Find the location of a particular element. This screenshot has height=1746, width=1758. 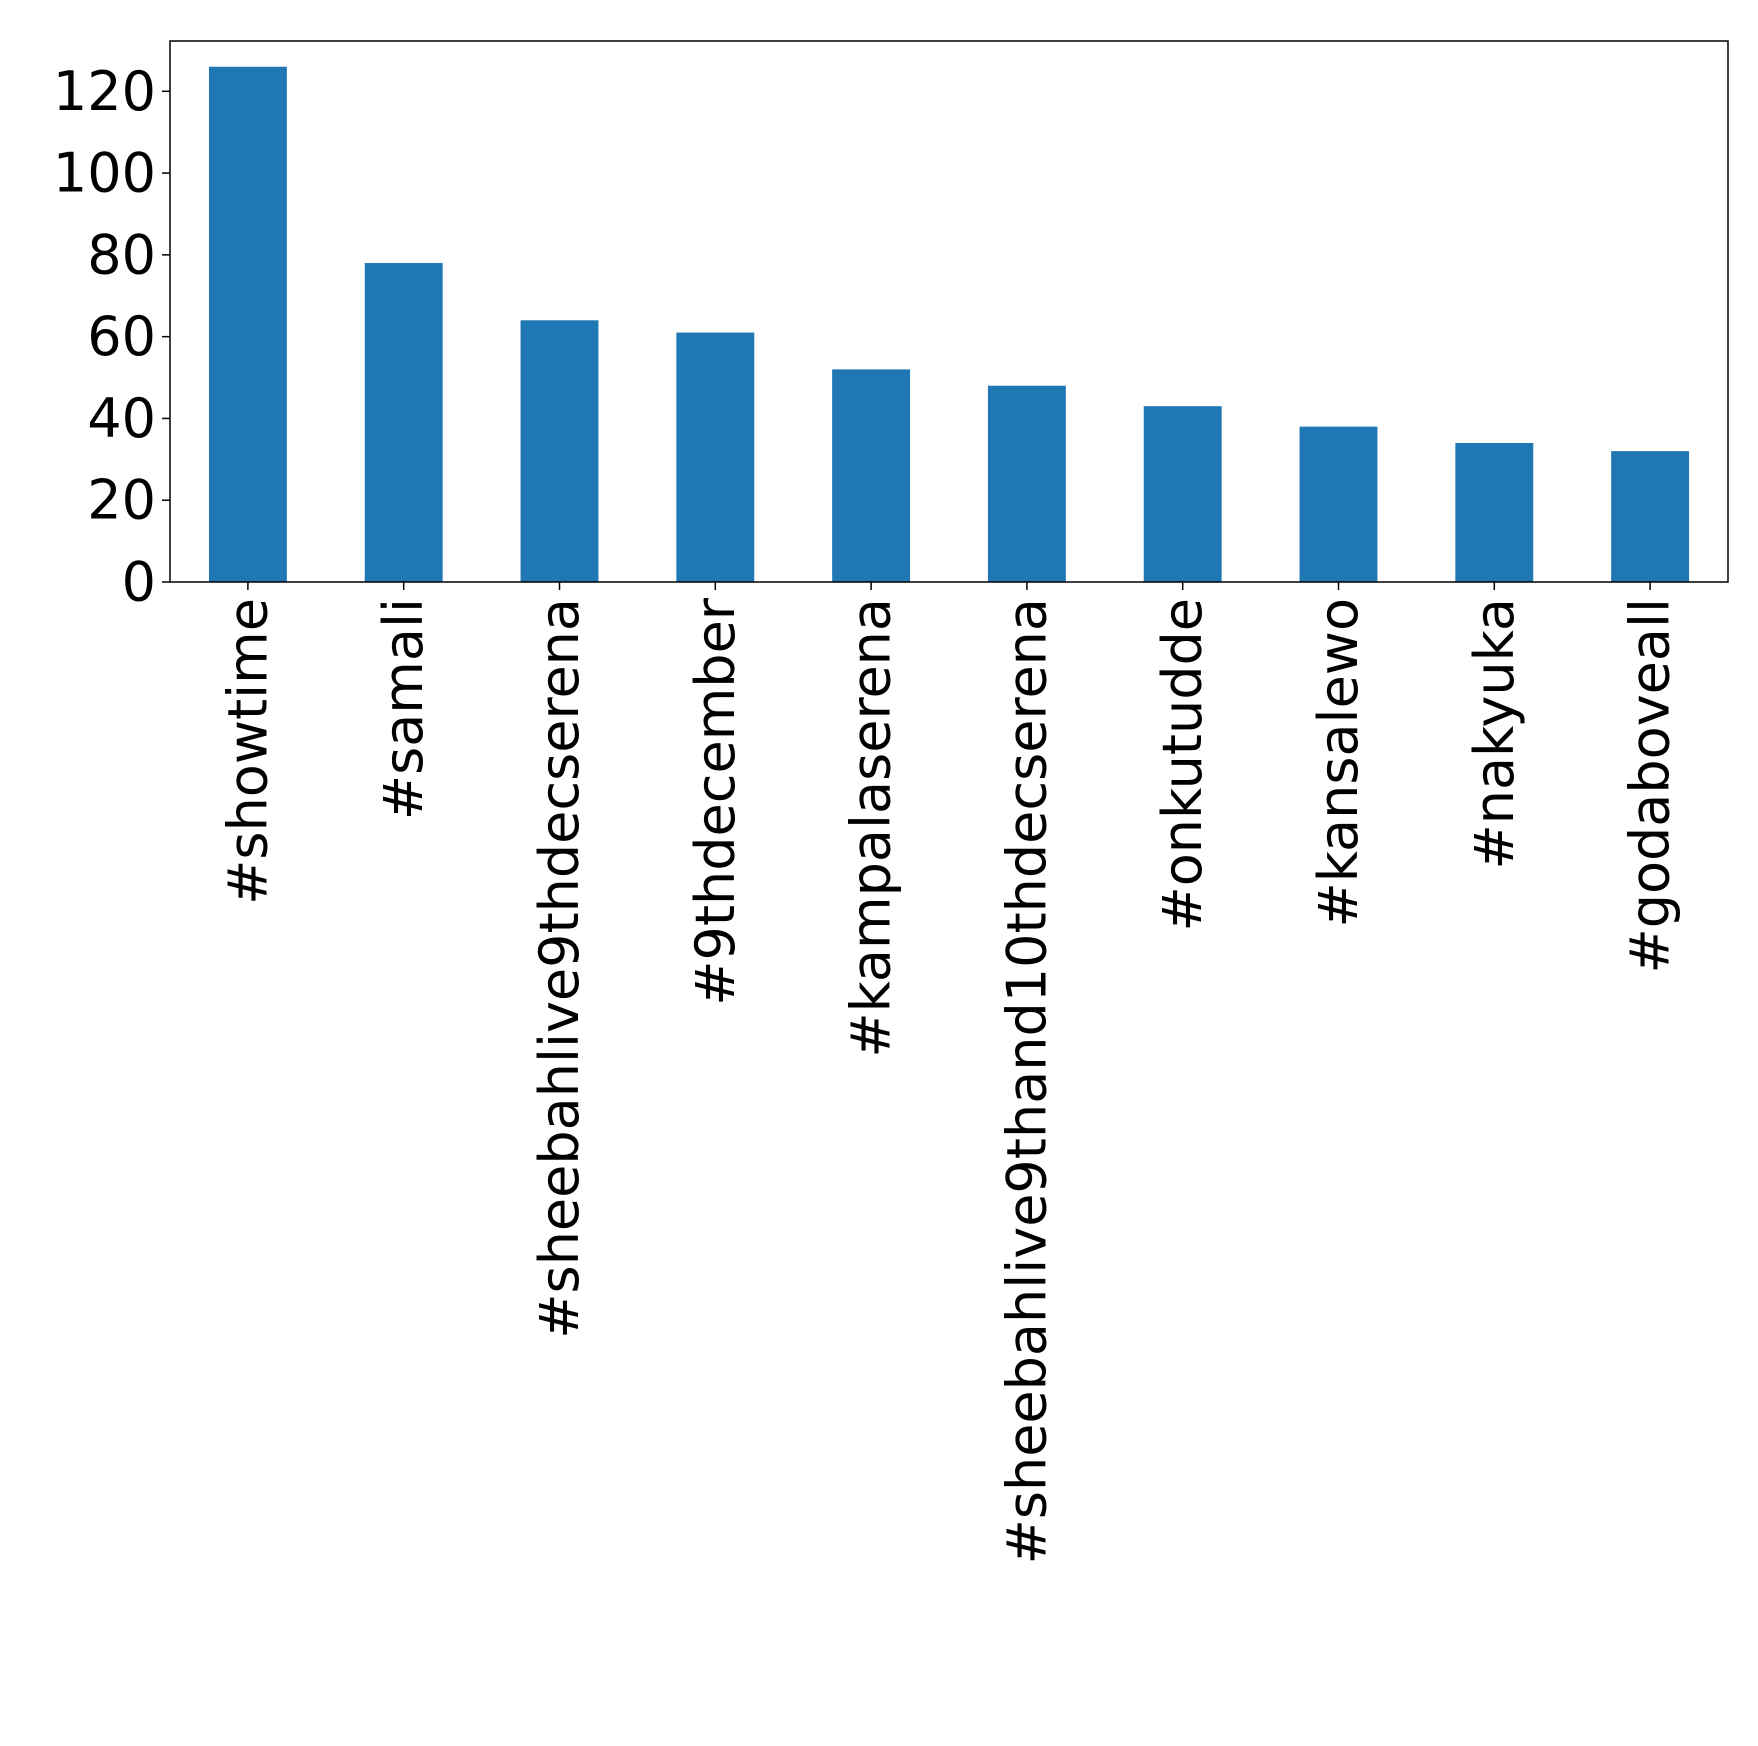

x-tick-label: #kampalaserena is located at coordinates (871, 828).